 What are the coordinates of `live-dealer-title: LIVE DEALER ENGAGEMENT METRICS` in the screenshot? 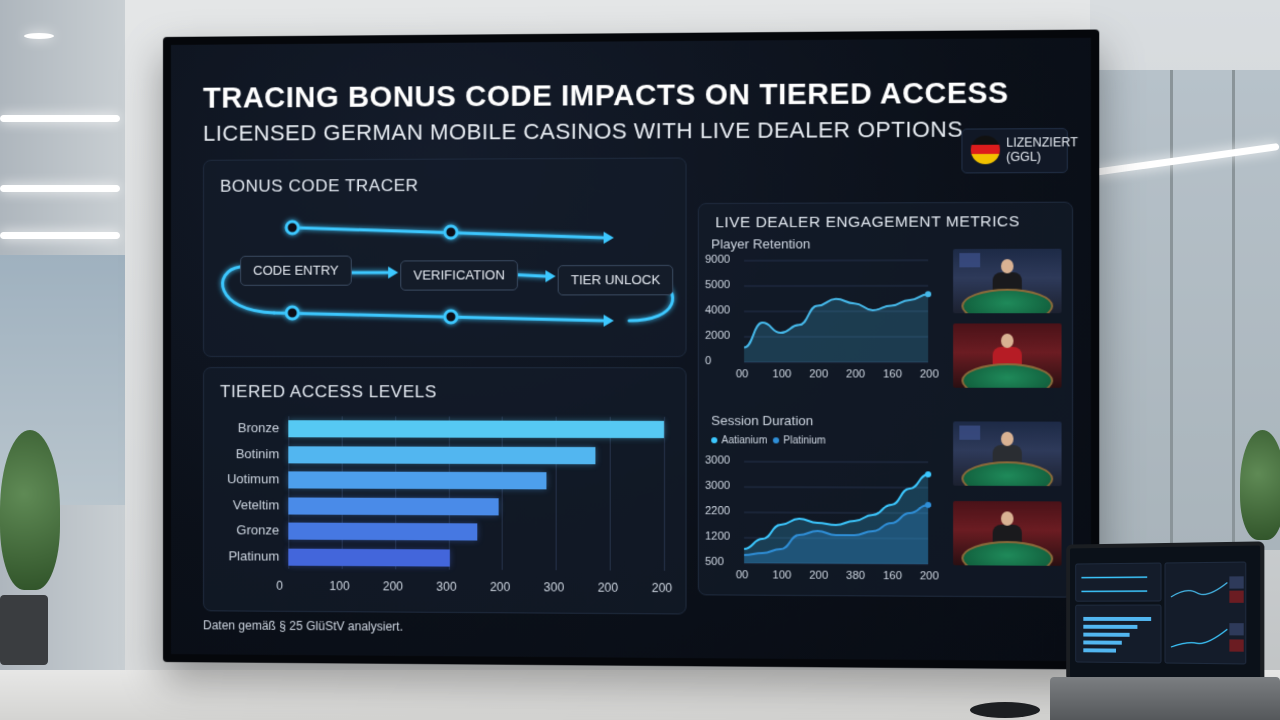 It's located at (867, 222).